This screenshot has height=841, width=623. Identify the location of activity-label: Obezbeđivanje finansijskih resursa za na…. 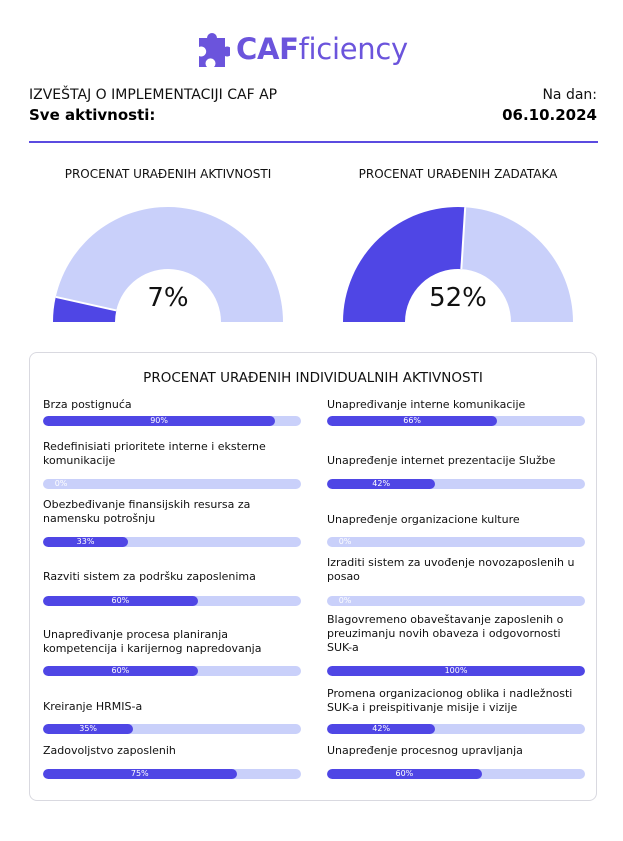
(147, 511).